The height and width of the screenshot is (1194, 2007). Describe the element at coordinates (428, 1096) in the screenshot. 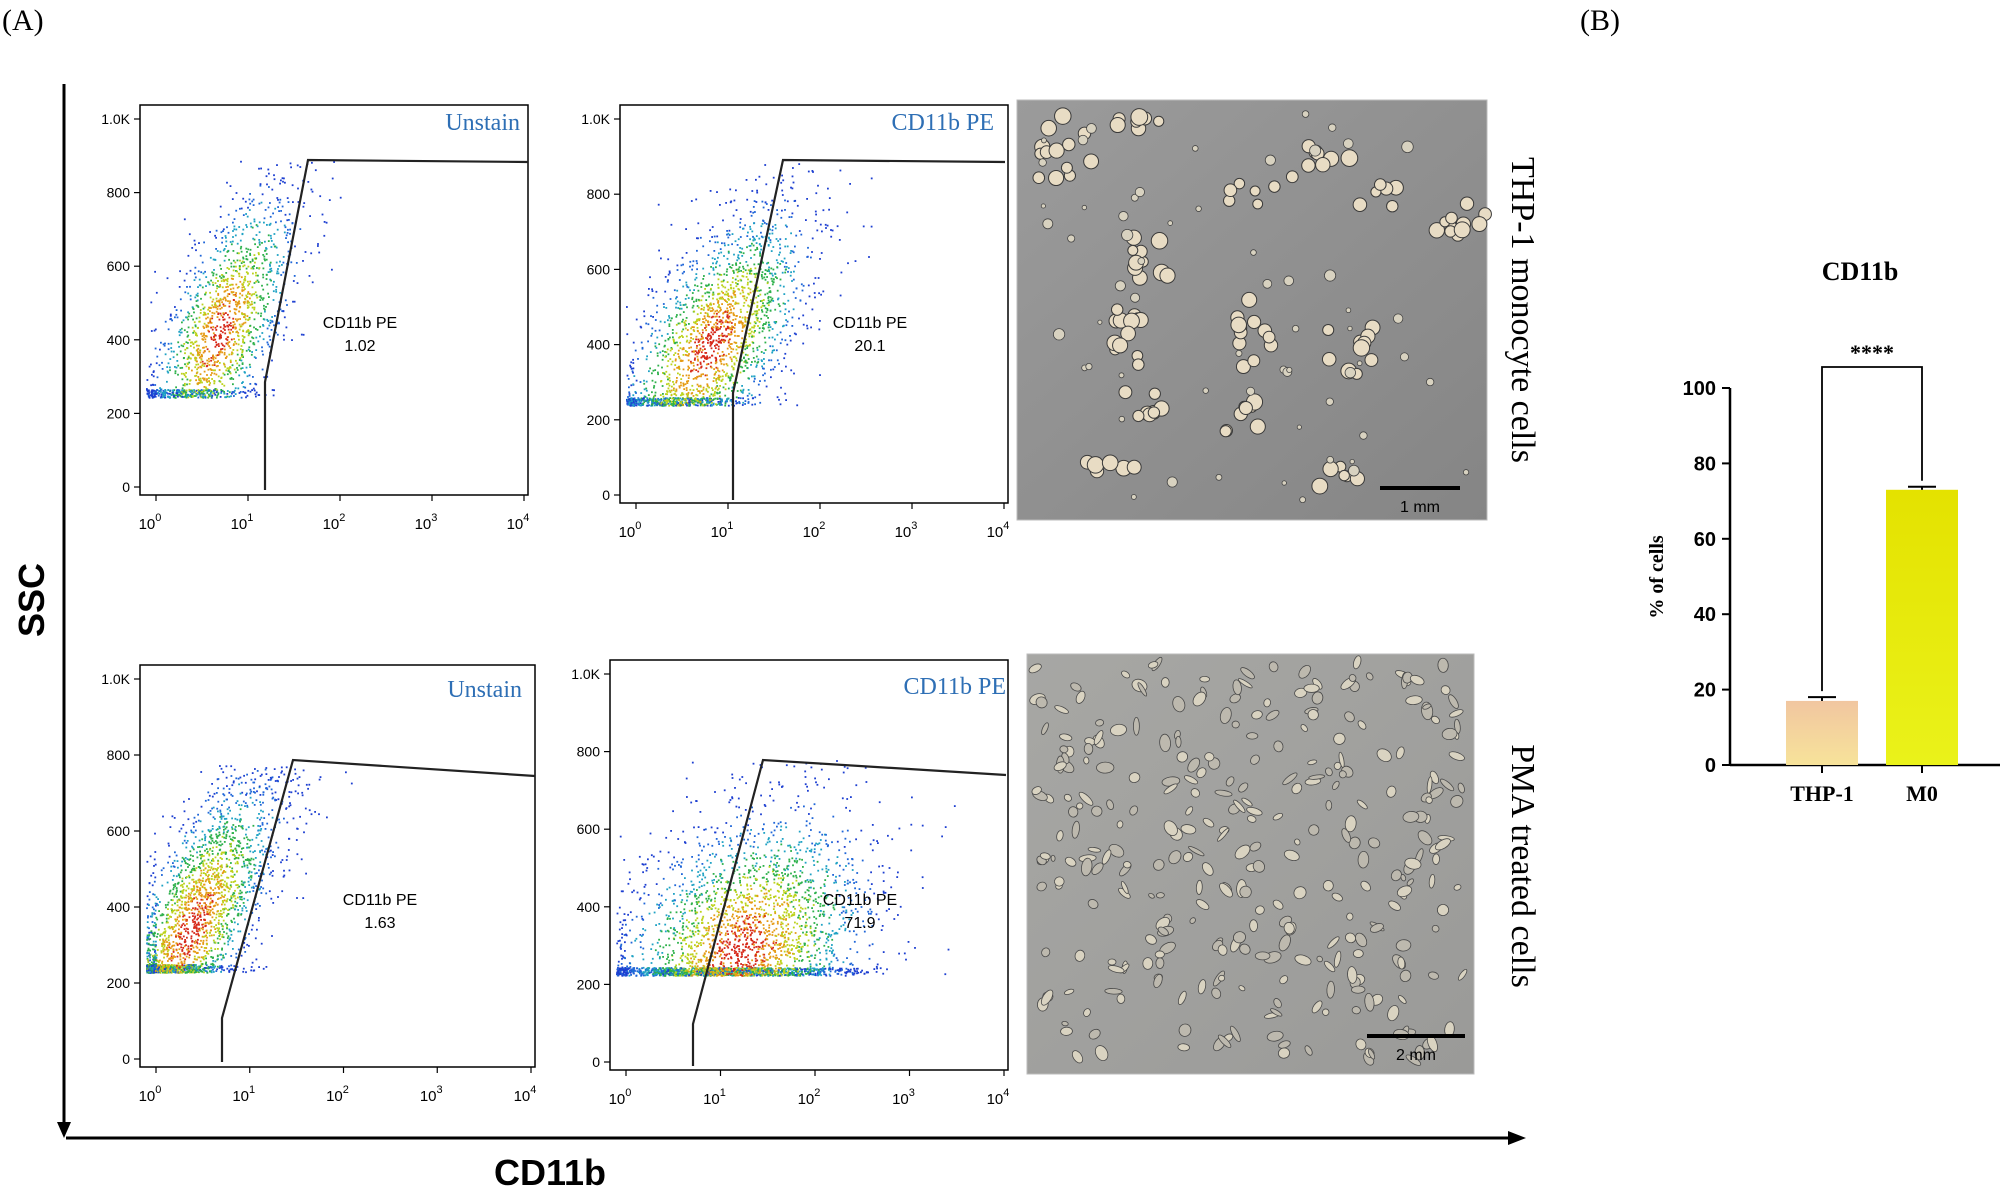

I see `x-tick-base: 10` at that location.